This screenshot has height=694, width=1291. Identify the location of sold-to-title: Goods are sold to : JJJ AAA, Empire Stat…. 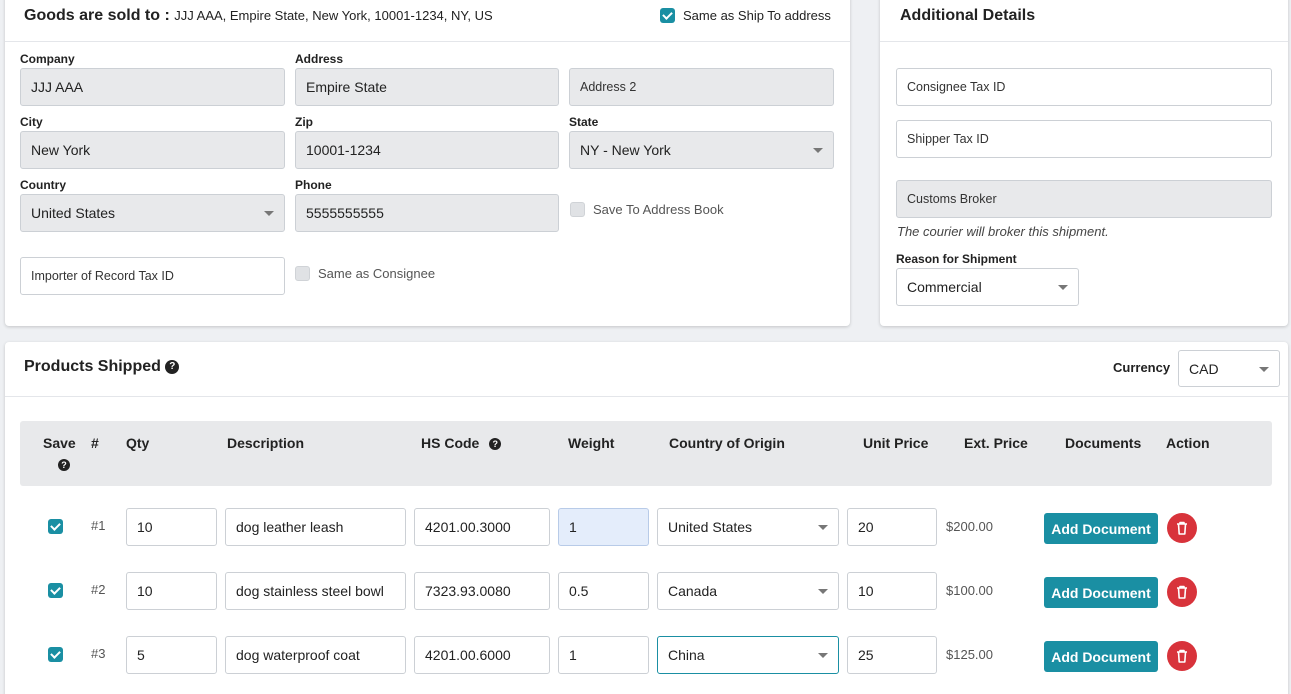
(258, 16).